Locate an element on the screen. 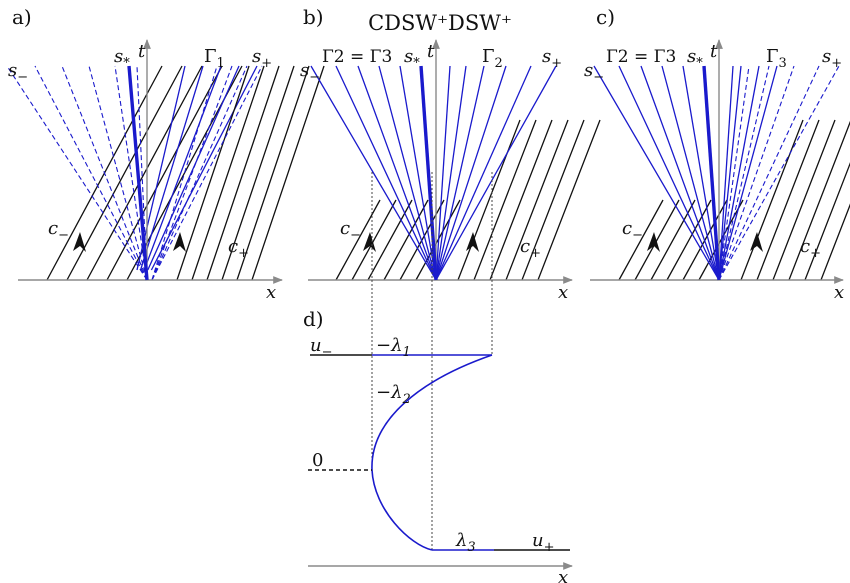 The height and width of the screenshot is (583, 850). panel-b-s-star-line is located at coordinates (428, 173).